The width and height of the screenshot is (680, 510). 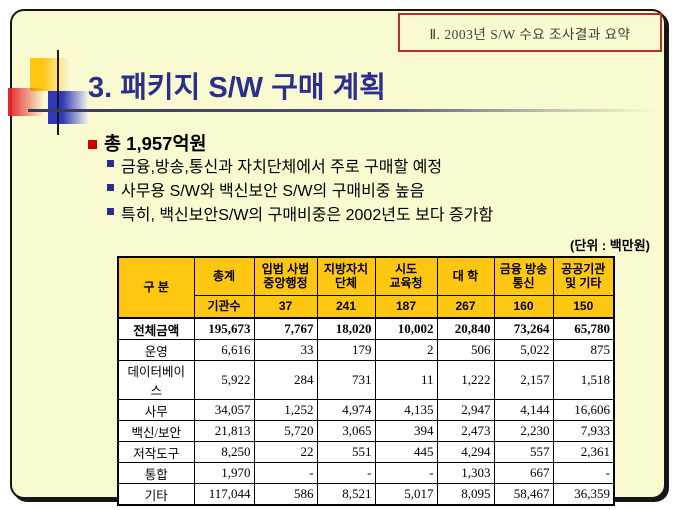 I want to click on table-cell: 1,303, so click(x=465, y=473).